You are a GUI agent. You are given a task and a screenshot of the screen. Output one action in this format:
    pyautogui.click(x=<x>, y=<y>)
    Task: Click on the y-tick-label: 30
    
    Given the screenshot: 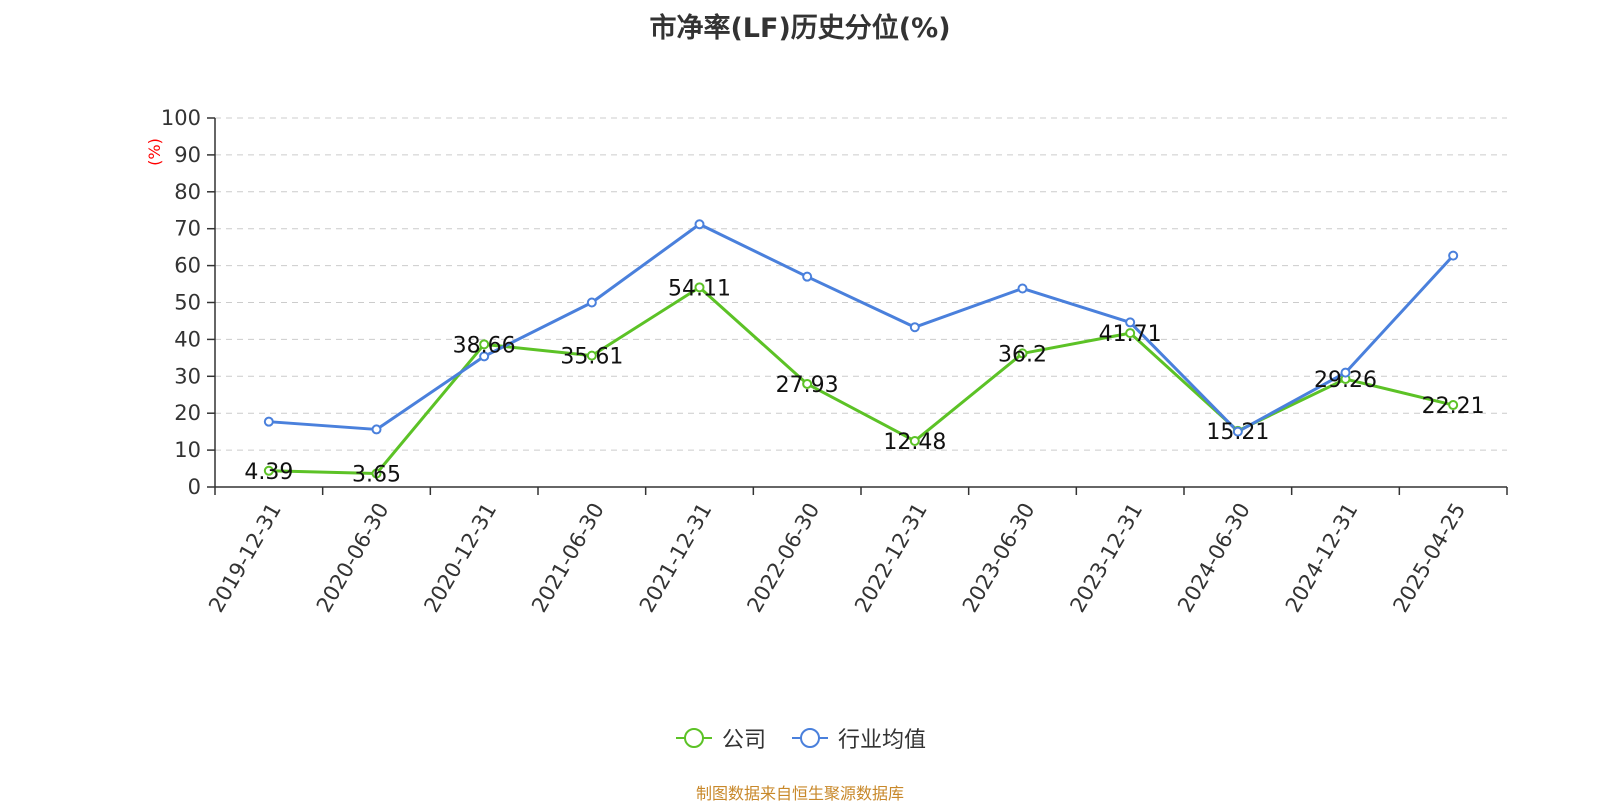 What is the action you would take?
    pyautogui.click(x=187, y=376)
    